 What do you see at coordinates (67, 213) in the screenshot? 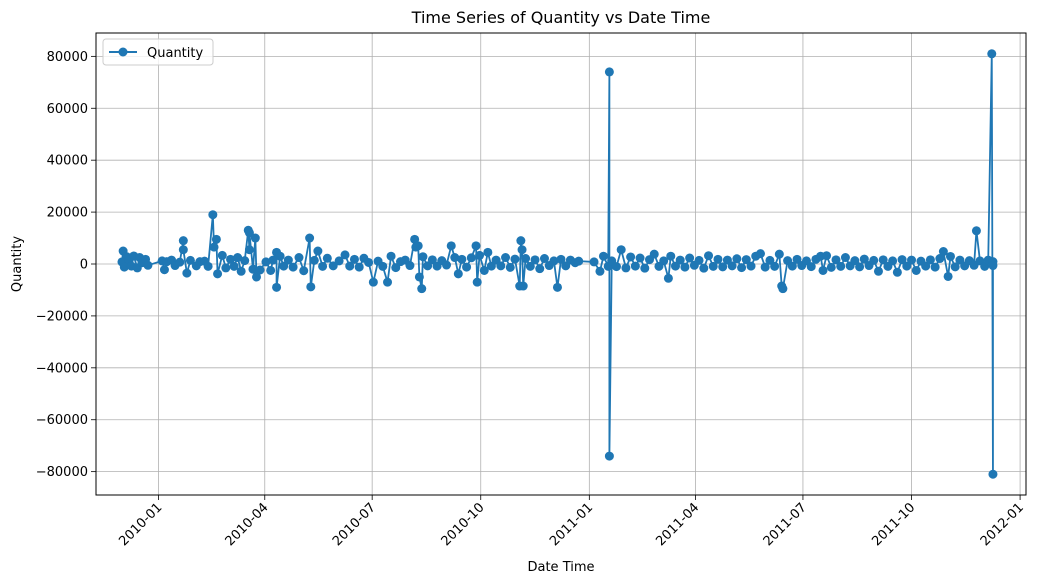
I see `y-tick-label: 20000` at bounding box center [67, 213].